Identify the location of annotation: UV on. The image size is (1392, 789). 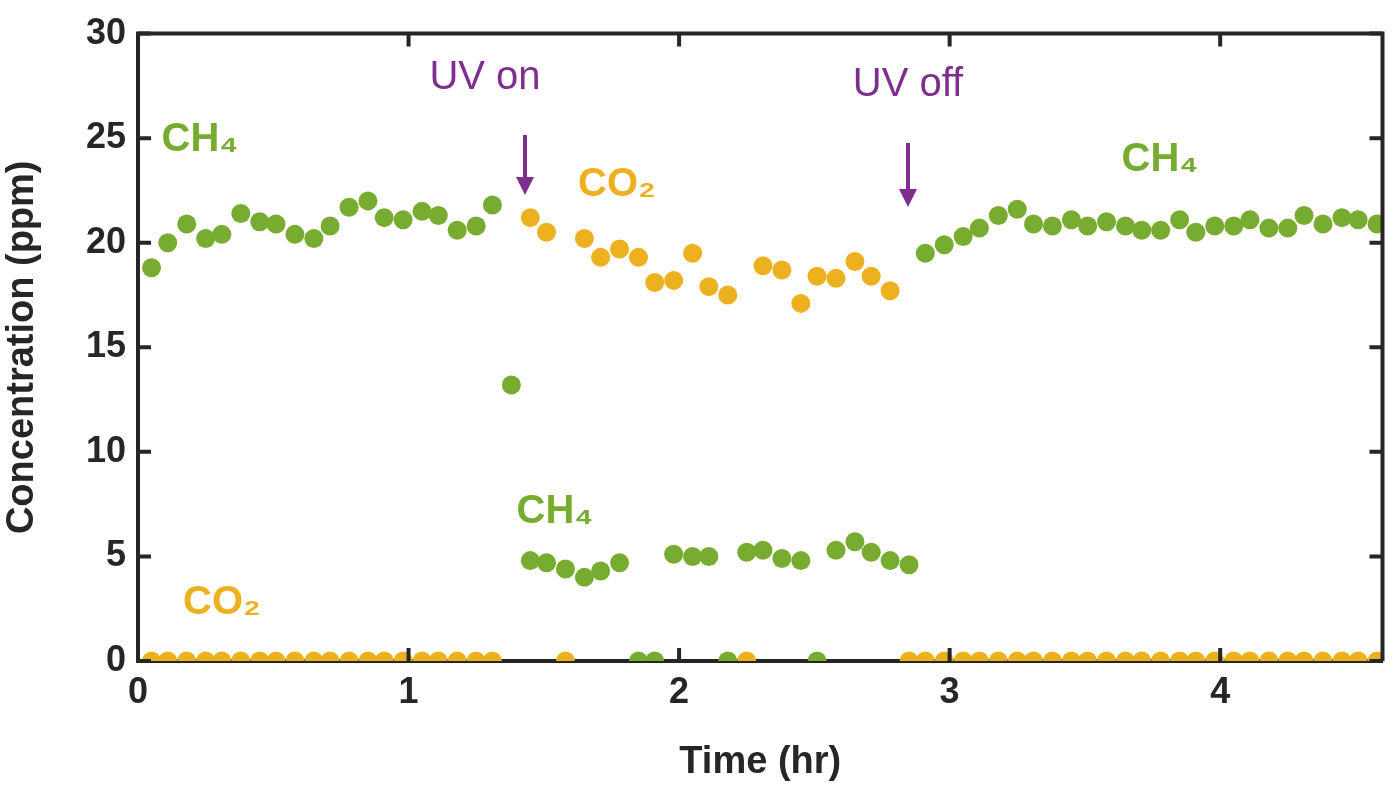
(485, 75).